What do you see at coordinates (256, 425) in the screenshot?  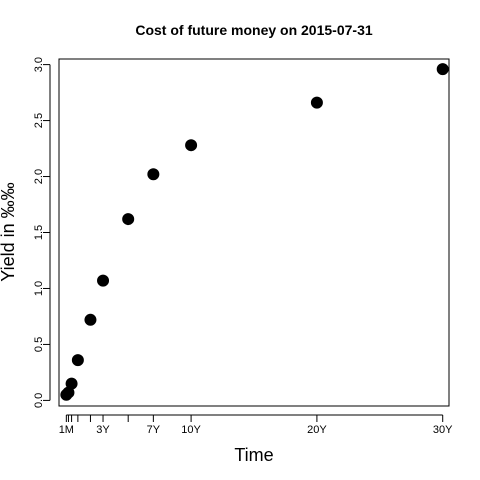 I see `x-axis: 1M 3Y 7Y 10Y 20Y 30Y` at bounding box center [256, 425].